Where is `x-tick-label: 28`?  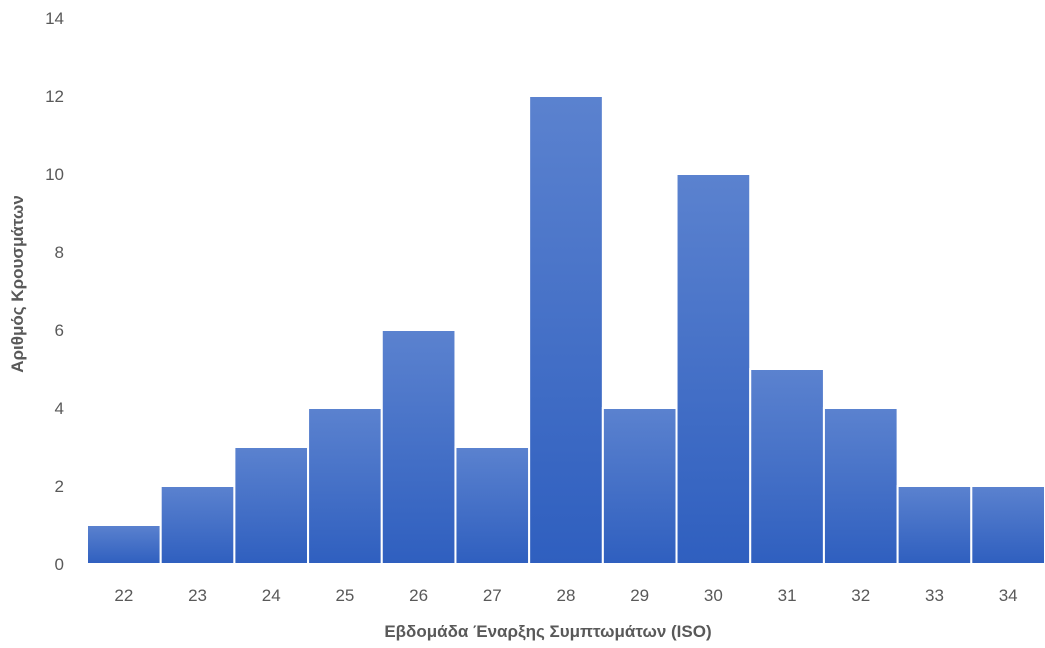 x-tick-label: 28 is located at coordinates (566, 595).